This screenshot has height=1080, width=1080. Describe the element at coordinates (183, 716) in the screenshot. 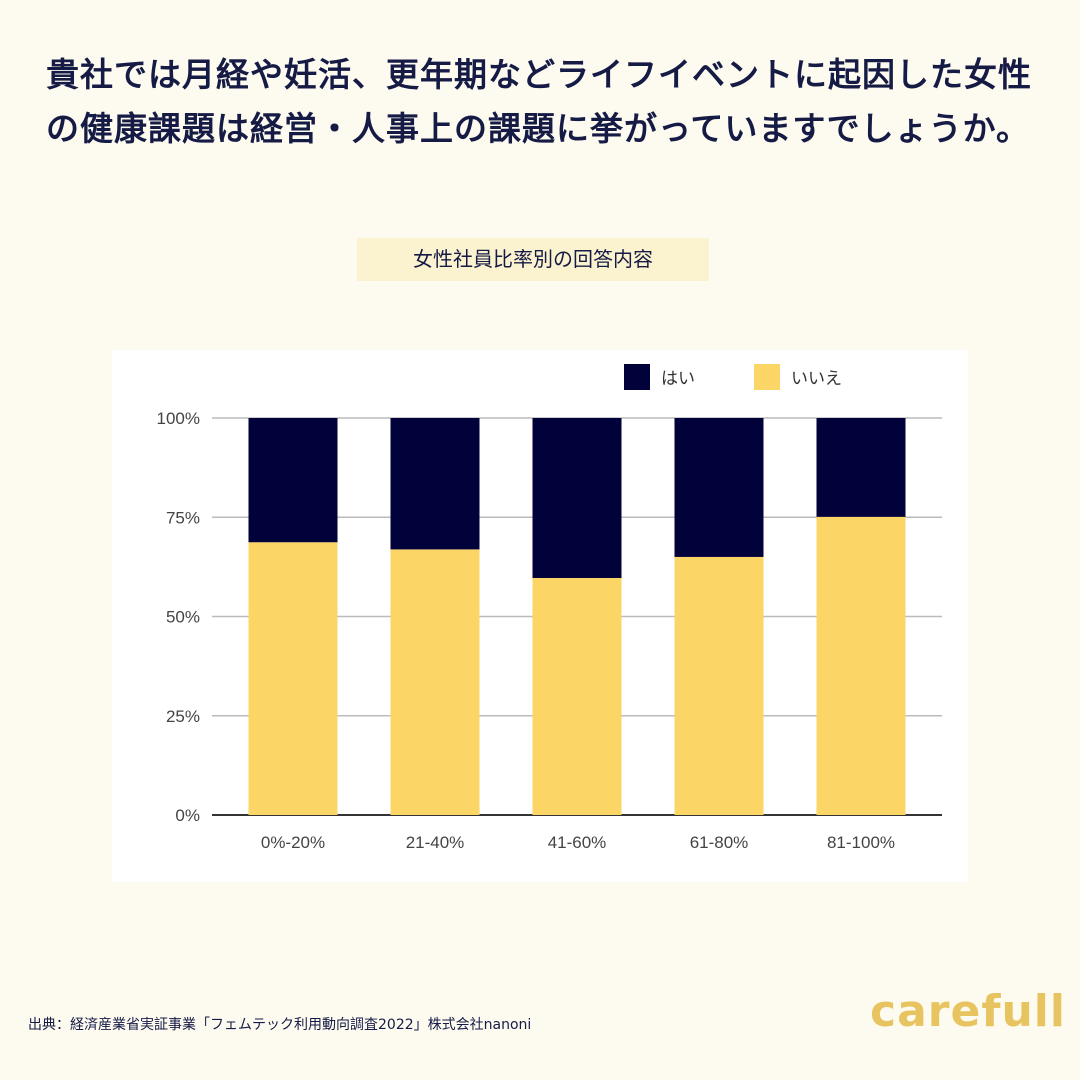

I see `y-tick-label: 25%` at that location.